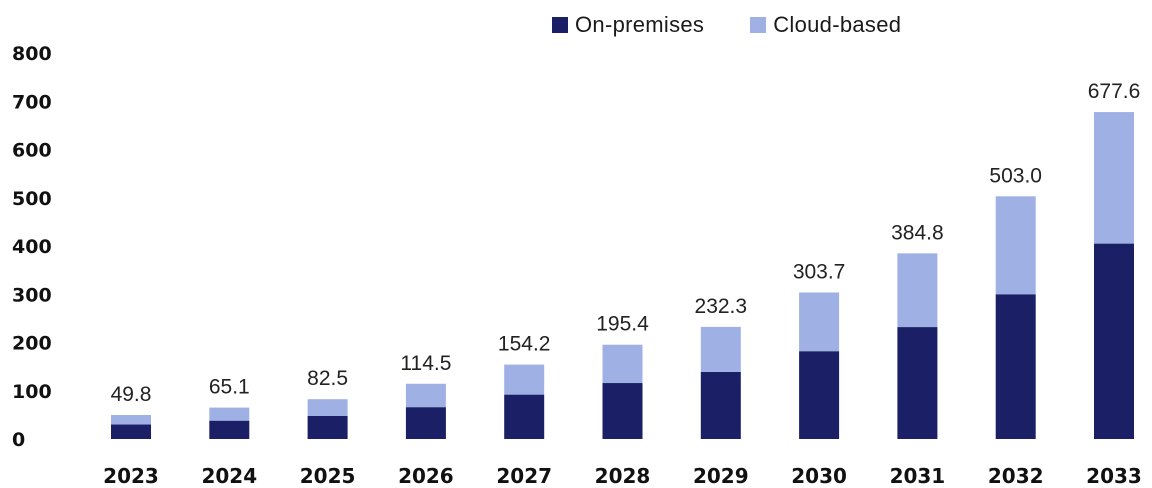 The image size is (1152, 488). What do you see at coordinates (425, 363) in the screenshot?
I see `data-label-total: 114.5` at bounding box center [425, 363].